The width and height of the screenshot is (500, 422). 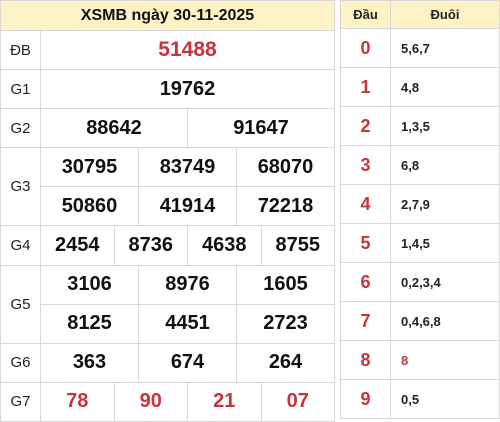 What do you see at coordinates (285, 362) in the screenshot?
I see `prize-number-g6: 264` at bounding box center [285, 362].